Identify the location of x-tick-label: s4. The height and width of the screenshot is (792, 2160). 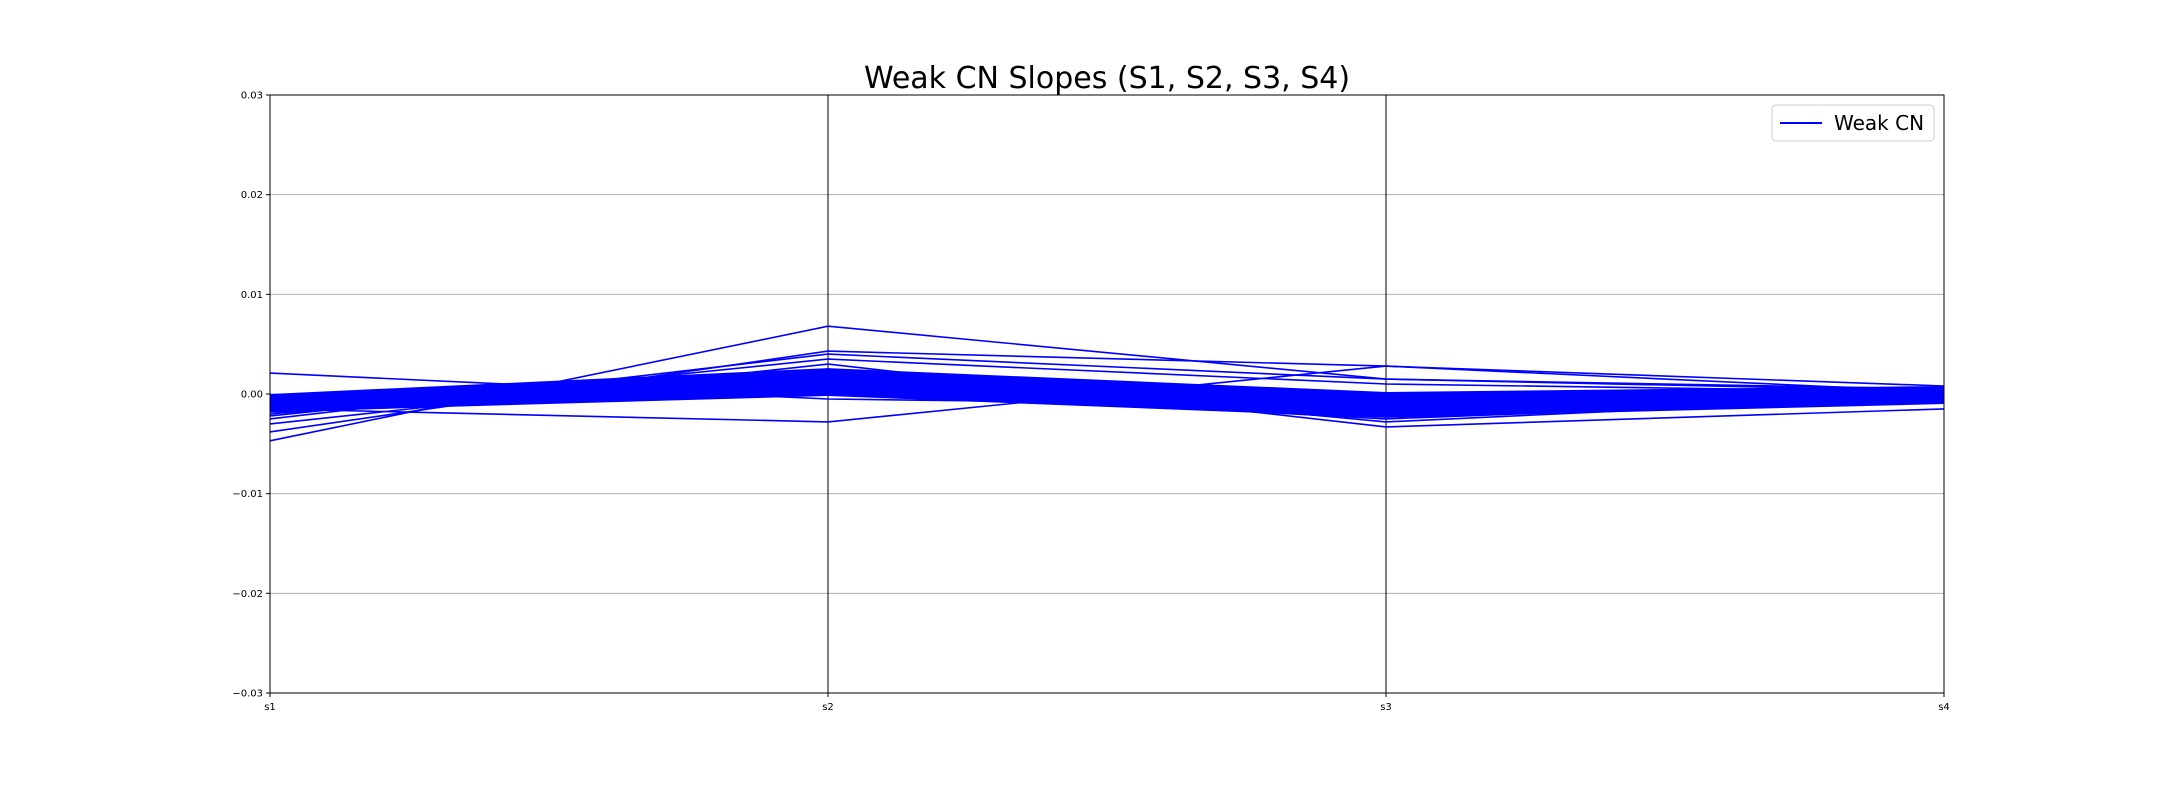
(1944, 707).